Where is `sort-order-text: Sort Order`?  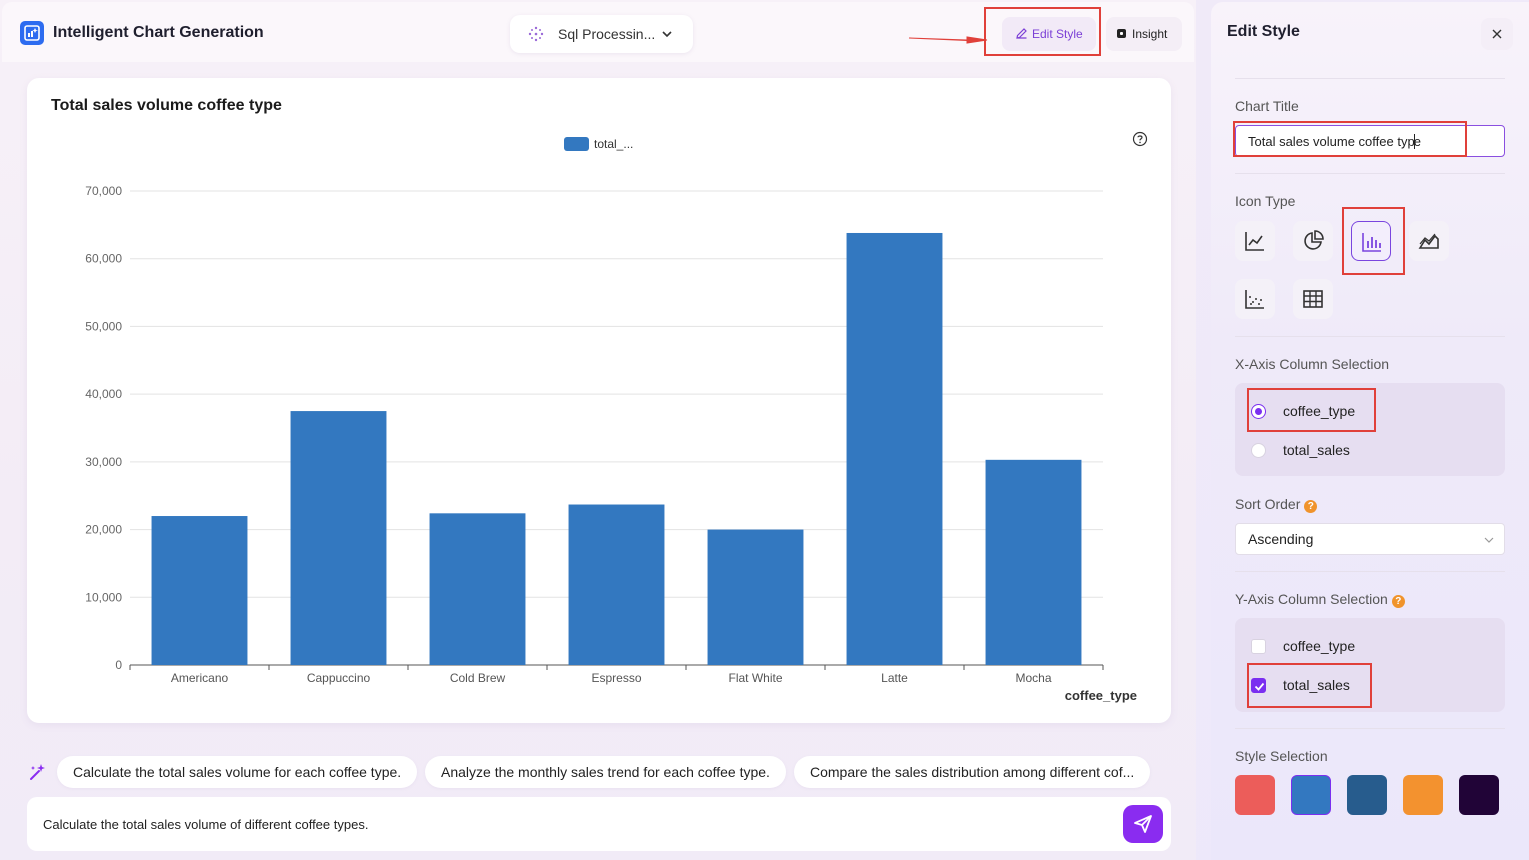
sort-order-text: Sort Order is located at coordinates (1268, 504).